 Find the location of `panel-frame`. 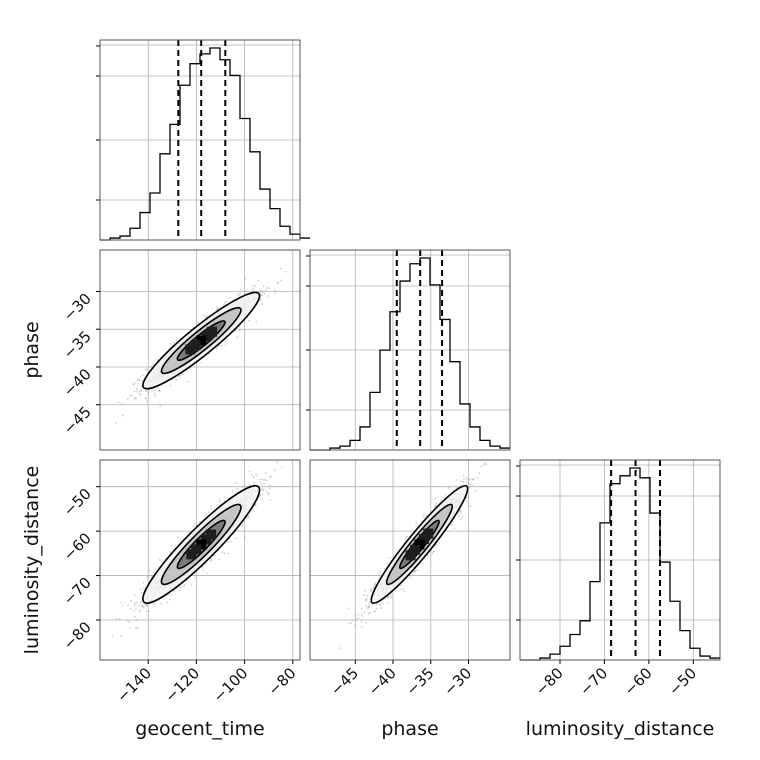

panel-frame is located at coordinates (200, 140).